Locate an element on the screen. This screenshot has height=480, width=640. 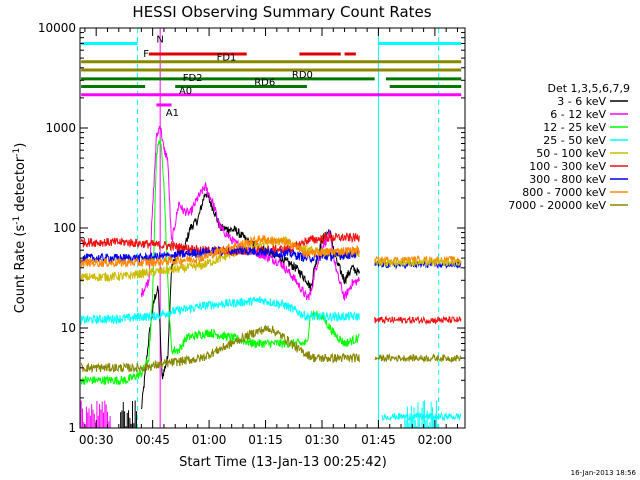
legend-label: 800 - 7000 keV is located at coordinates (564, 192).